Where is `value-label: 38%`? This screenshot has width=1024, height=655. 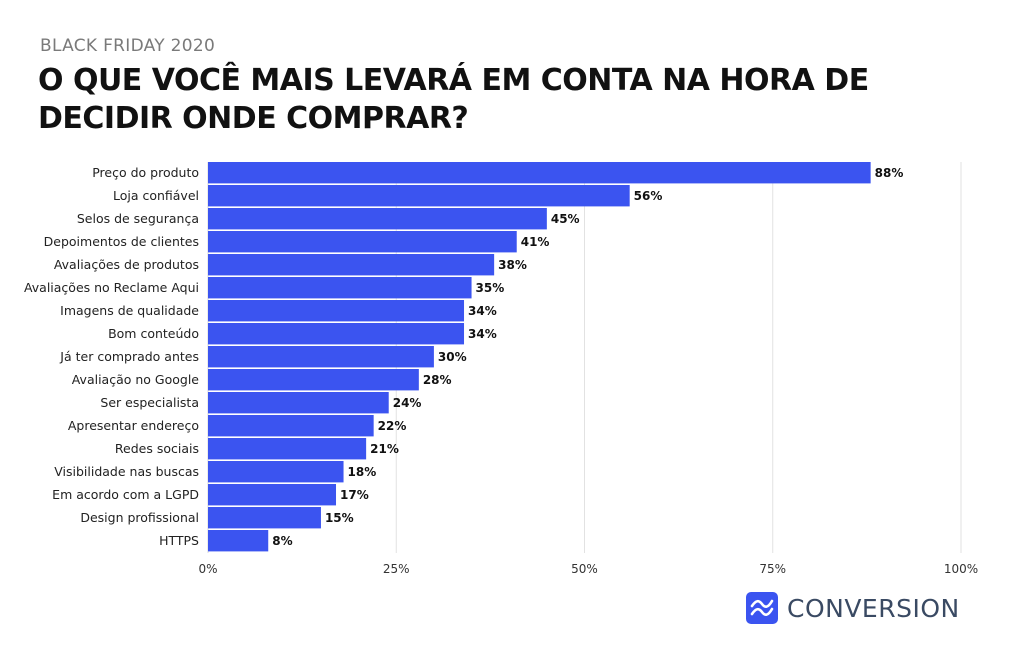
value-label: 38% is located at coordinates (512, 265).